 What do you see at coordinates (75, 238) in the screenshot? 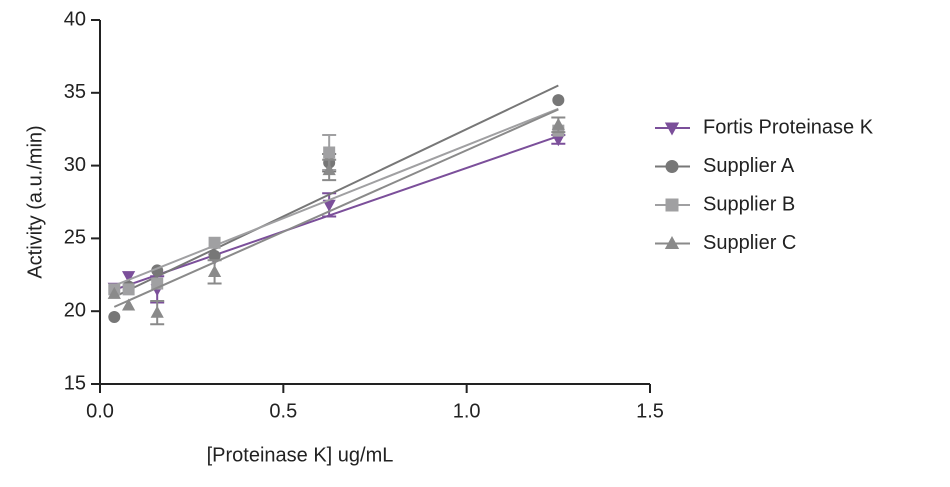
I see `y-tick-label: 25` at bounding box center [75, 238].